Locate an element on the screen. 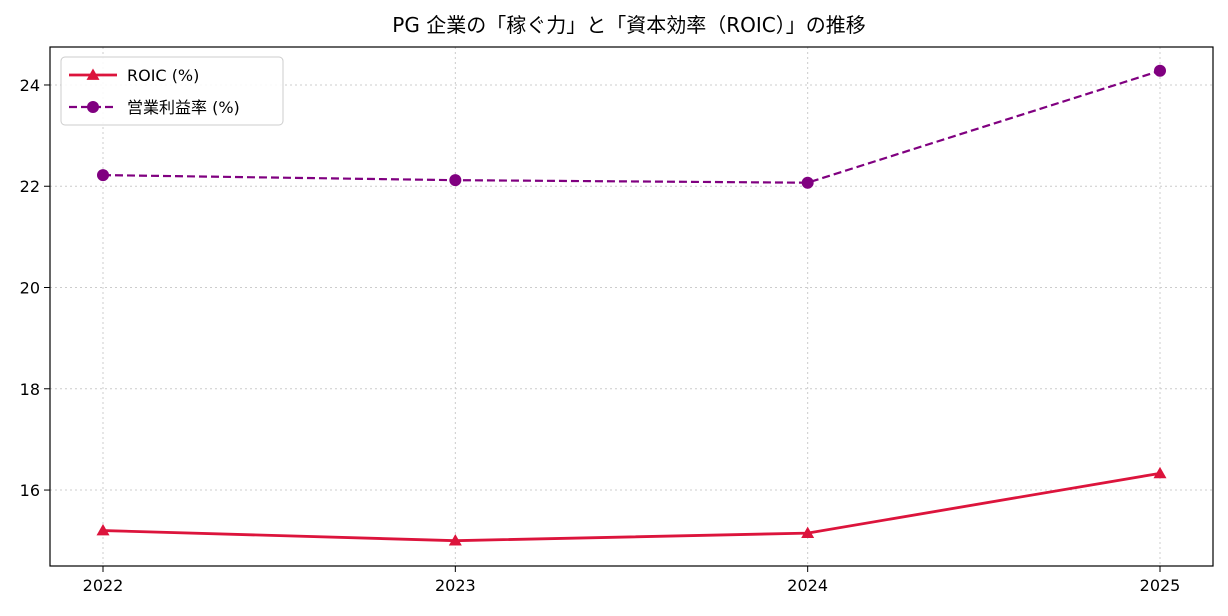 This screenshot has height=616, width=1228. legend-label: 営業利益率 (%) is located at coordinates (183, 107).